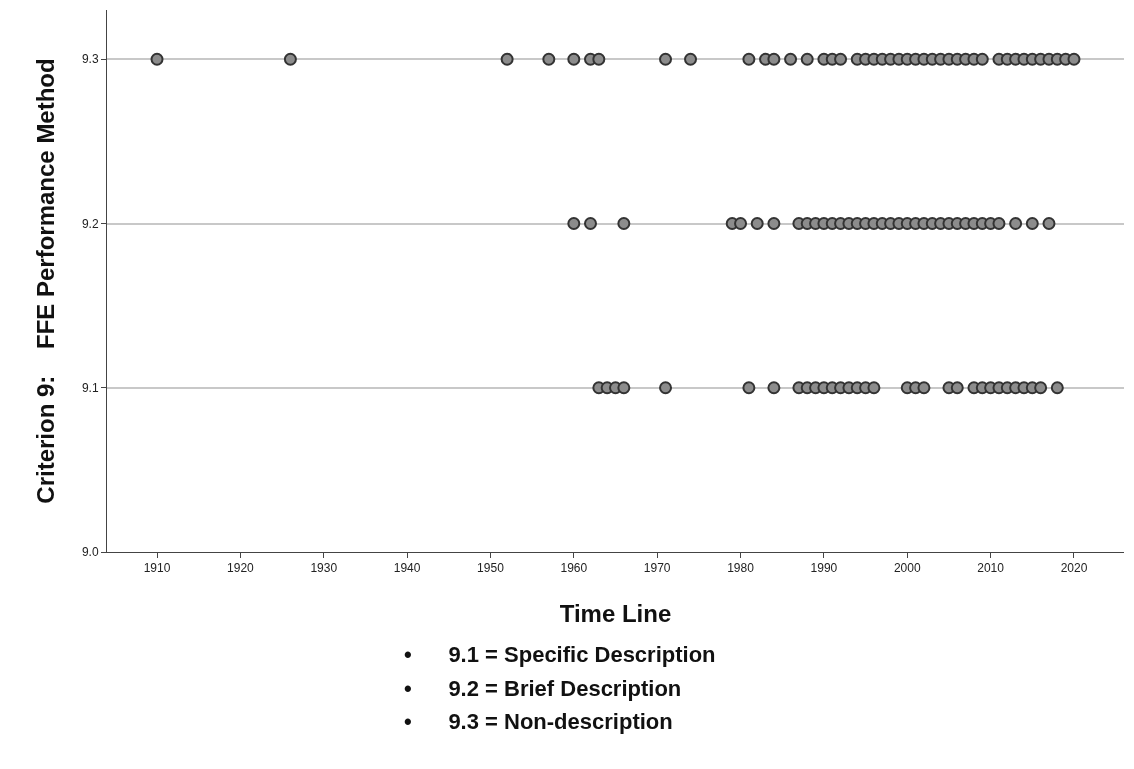 The width and height of the screenshot is (1134, 769). Describe the element at coordinates (907, 568) in the screenshot. I see `x-tick-label: 2000` at that location.